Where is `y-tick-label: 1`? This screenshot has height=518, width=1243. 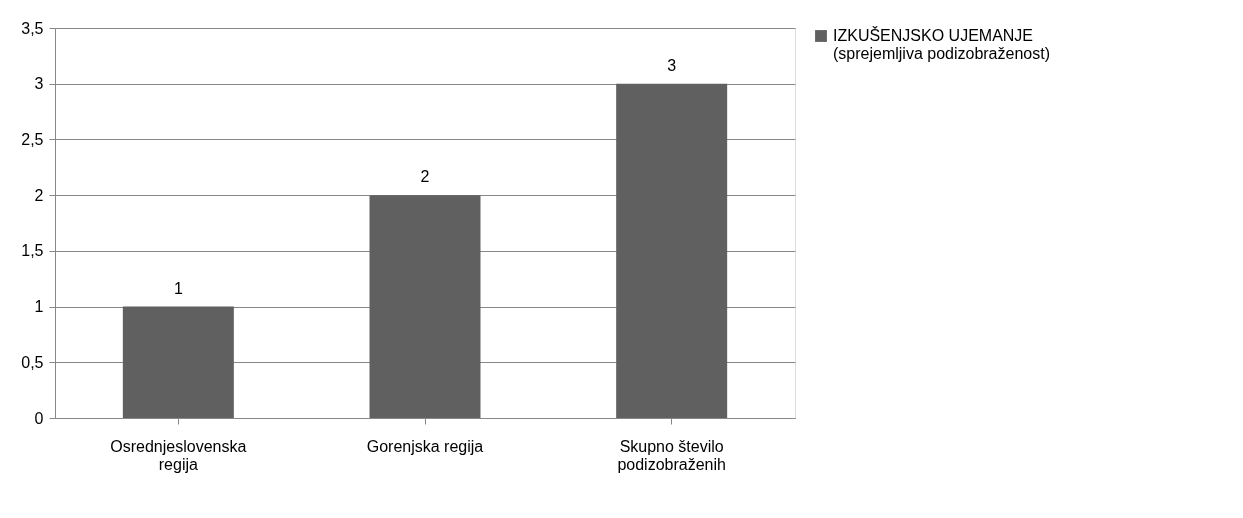 y-tick-label: 1 is located at coordinates (39, 307).